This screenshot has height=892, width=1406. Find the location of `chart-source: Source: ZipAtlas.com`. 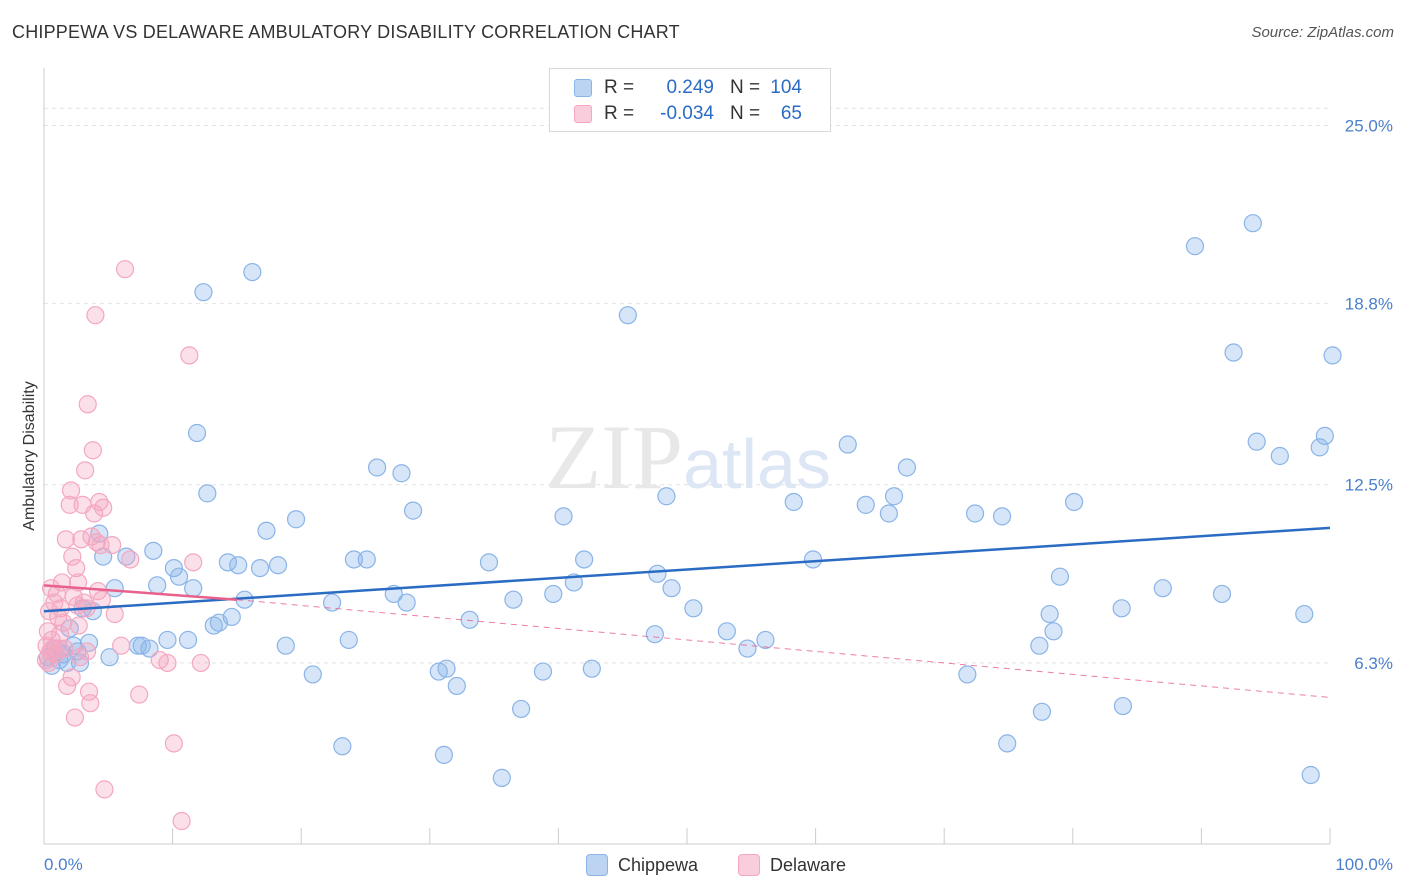

chart-source: Source: ZipAtlas.com is located at coordinates (1322, 32).